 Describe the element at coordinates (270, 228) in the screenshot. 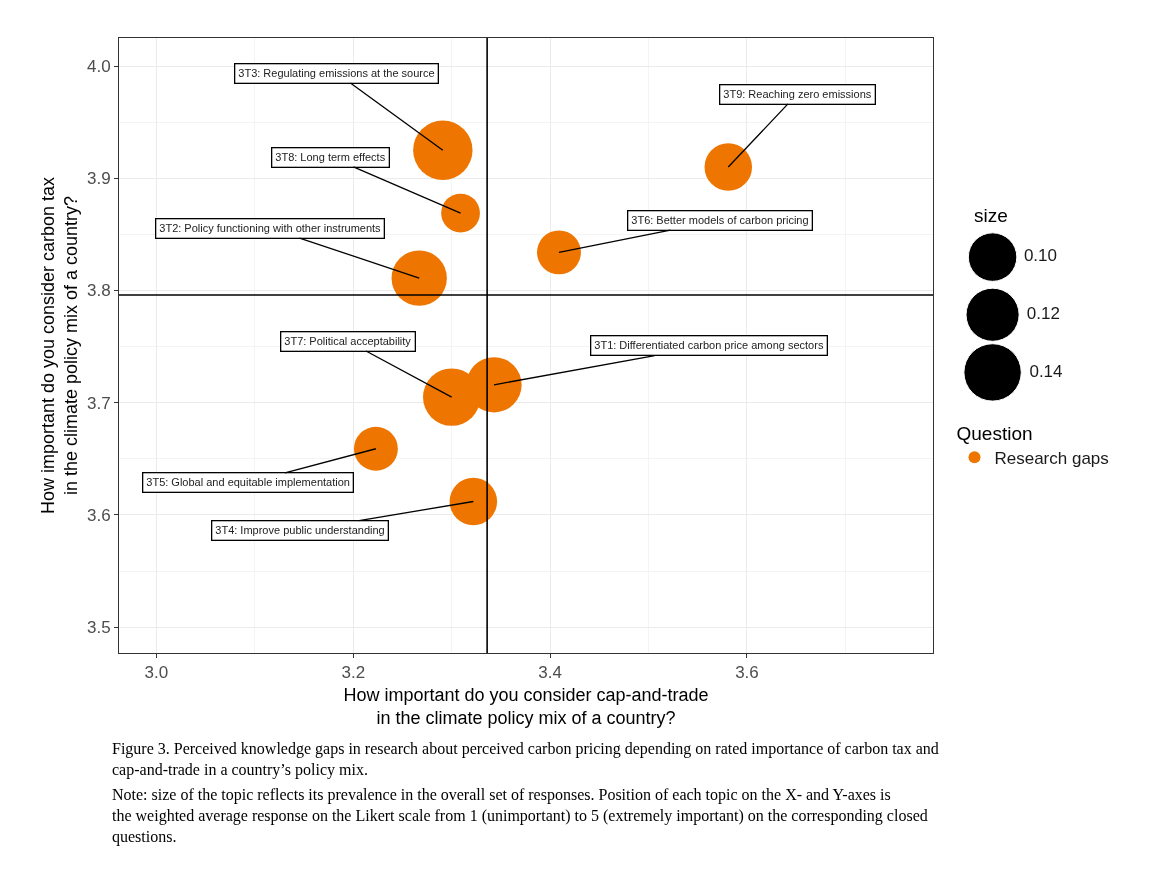

I see `annotation: 3T2: Policy functioning with other instruments` at that location.